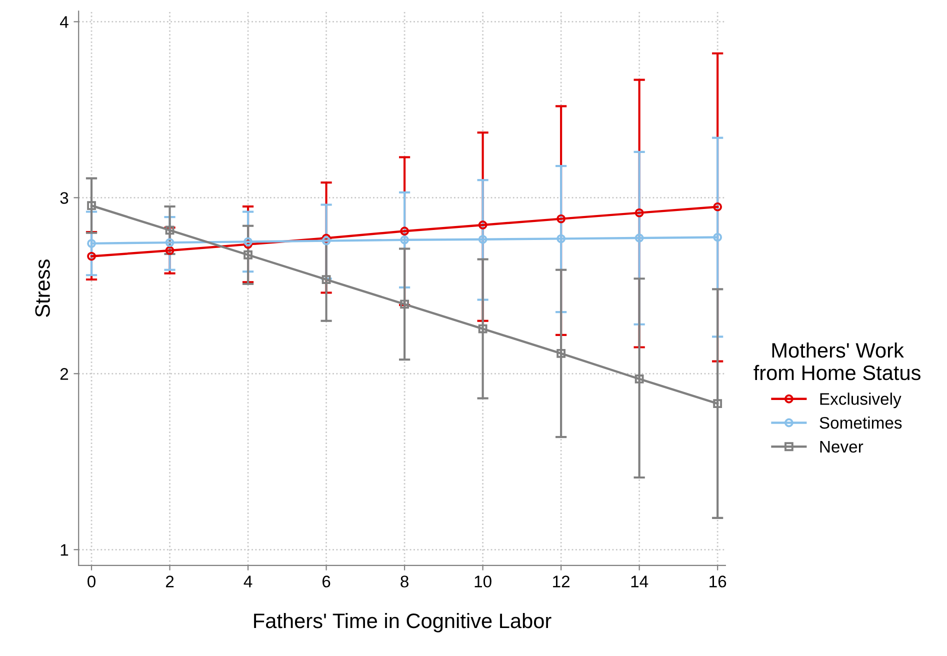  What do you see at coordinates (483, 582) in the screenshot?
I see `x-tick-label: 10` at bounding box center [483, 582].